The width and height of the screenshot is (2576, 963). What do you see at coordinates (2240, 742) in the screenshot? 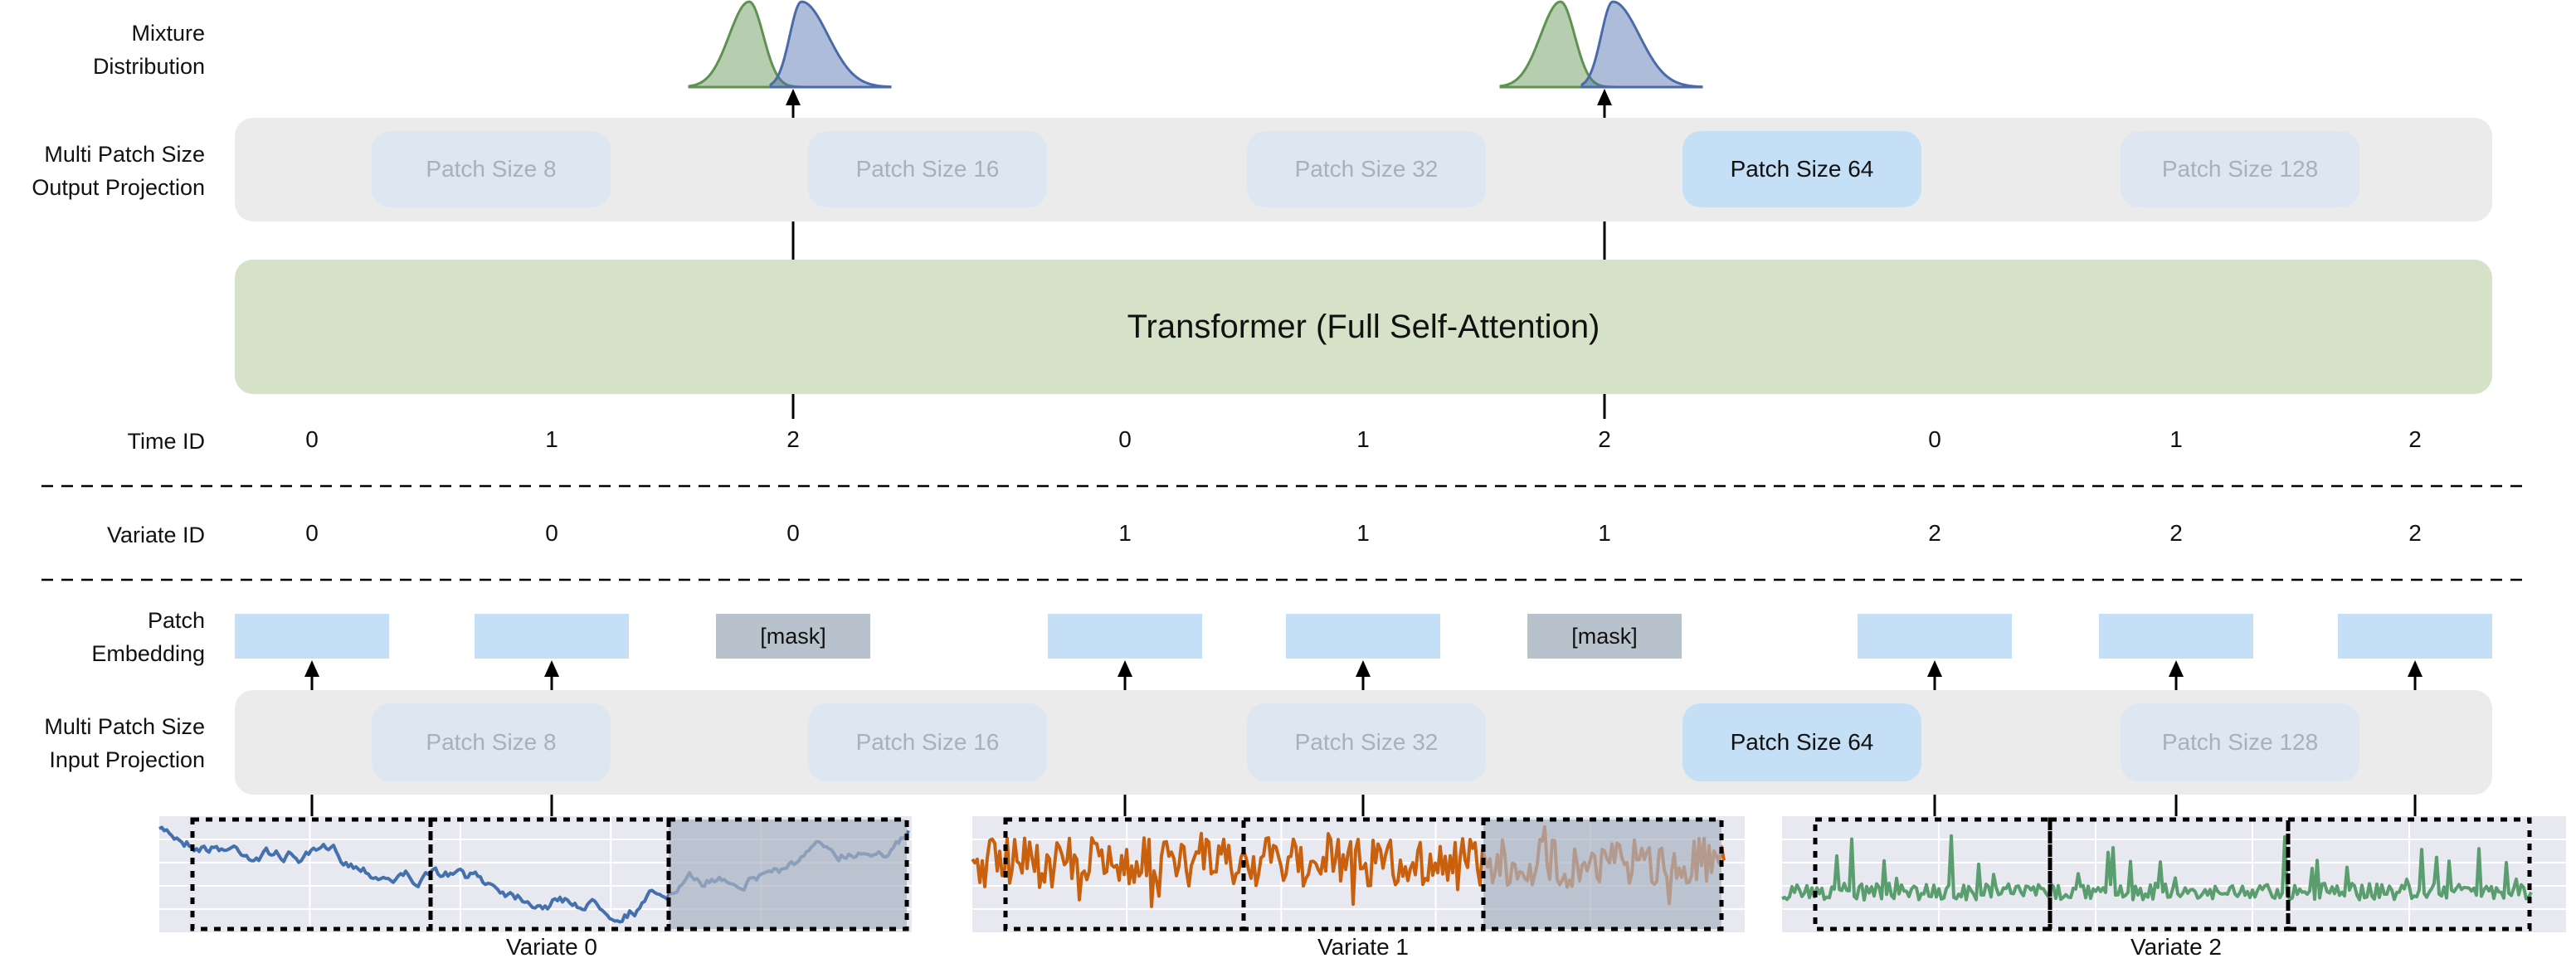
I see `input-patch-size-128: Patch Size 128` at bounding box center [2240, 742].